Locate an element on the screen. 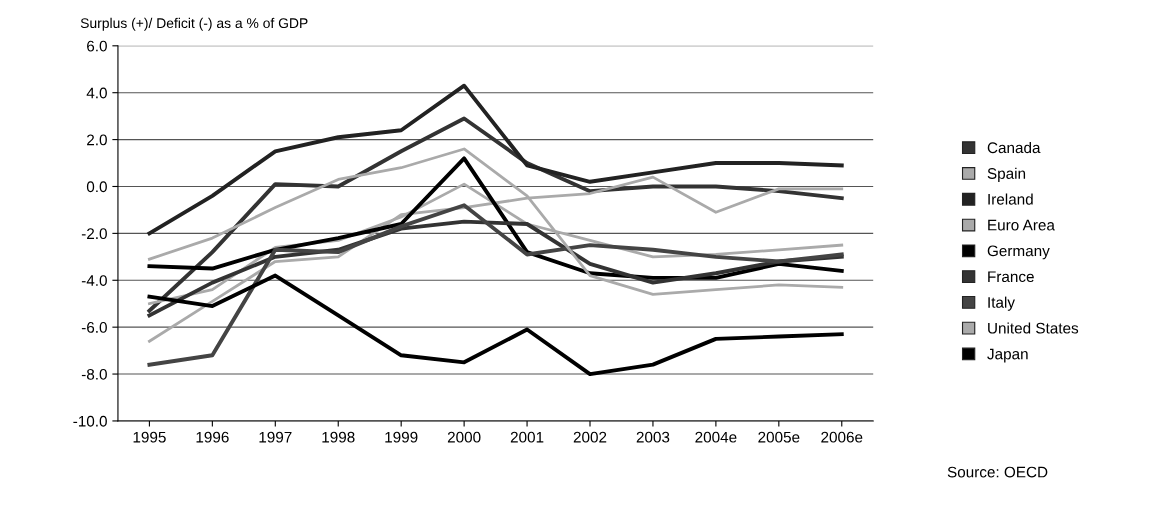 This screenshot has width=1162, height=509. y-tick-label: -8.0 is located at coordinates (94, 374).